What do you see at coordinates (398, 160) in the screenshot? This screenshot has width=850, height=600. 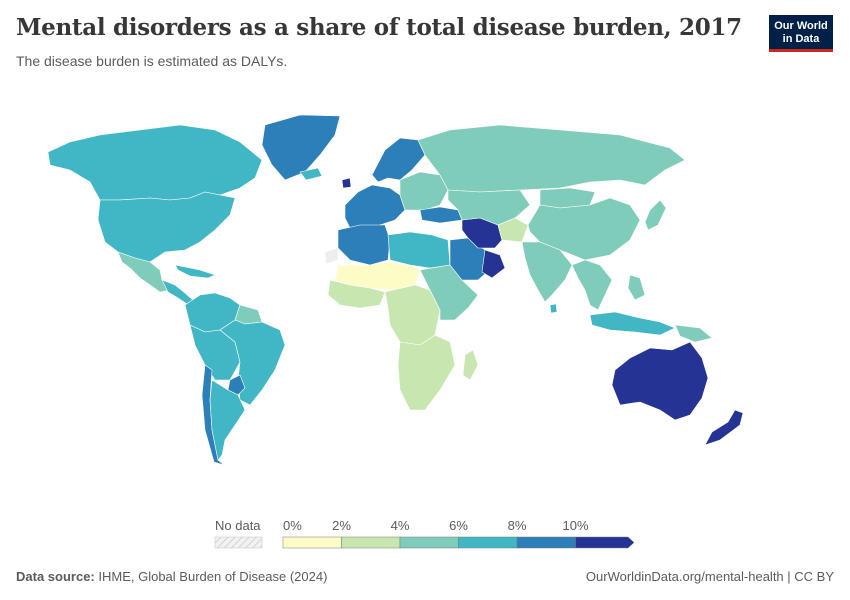 I see `region-scandinavia` at bounding box center [398, 160].